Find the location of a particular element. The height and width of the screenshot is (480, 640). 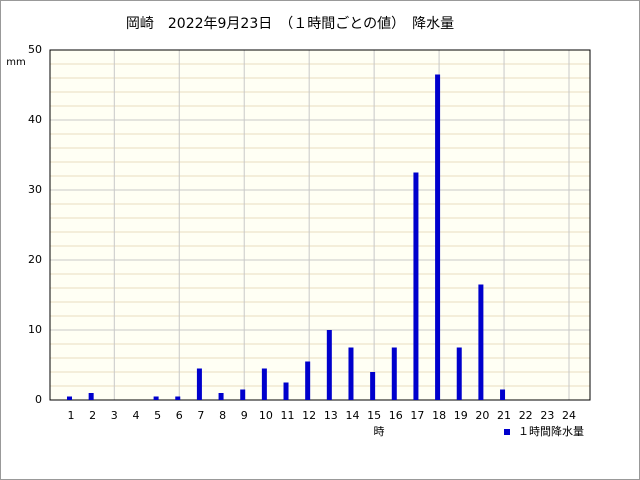

x-tick-label: 23 is located at coordinates (547, 415).